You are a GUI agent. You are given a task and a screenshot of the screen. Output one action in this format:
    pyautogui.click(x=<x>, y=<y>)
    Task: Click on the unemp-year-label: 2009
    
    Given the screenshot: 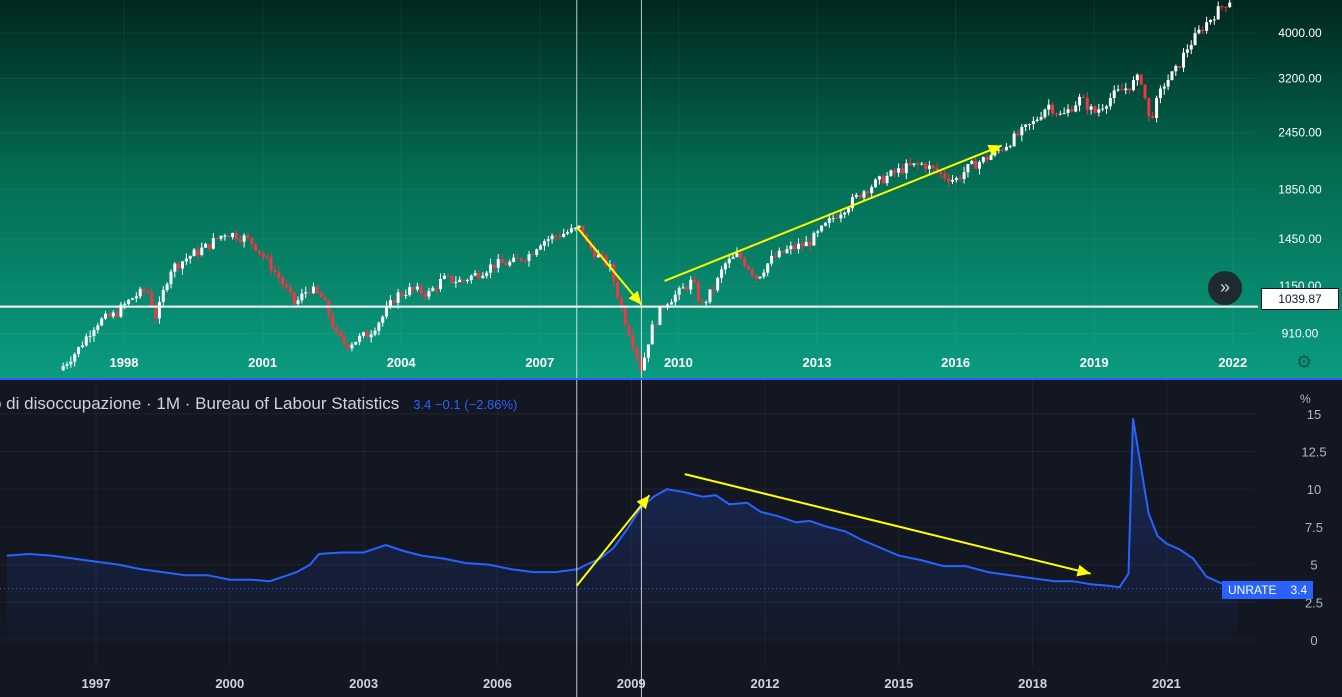 What is the action you would take?
    pyautogui.click(x=631, y=683)
    